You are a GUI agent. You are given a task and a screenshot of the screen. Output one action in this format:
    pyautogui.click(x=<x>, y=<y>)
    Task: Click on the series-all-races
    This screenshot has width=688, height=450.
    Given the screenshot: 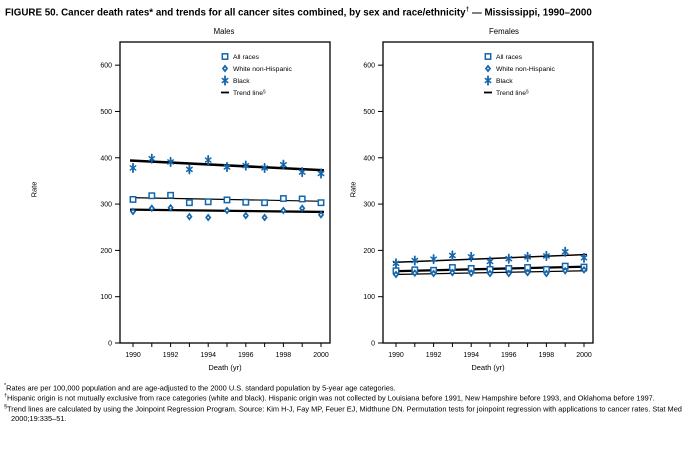 What is the action you would take?
    pyautogui.click(x=227, y=199)
    